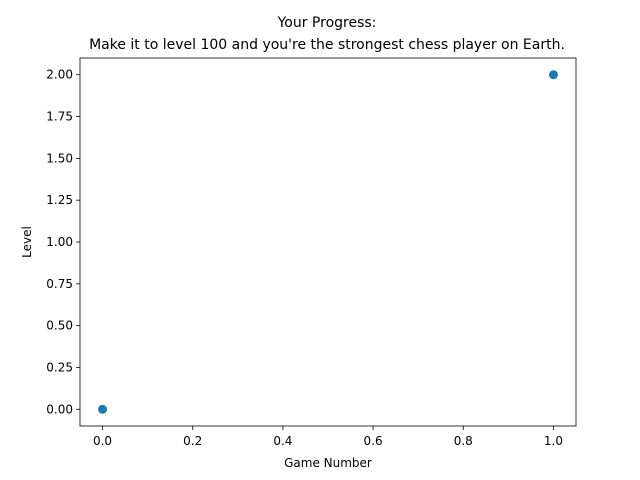 This screenshot has height=480, width=640. I want to click on x-tick-label: 0.4, so click(282, 441).